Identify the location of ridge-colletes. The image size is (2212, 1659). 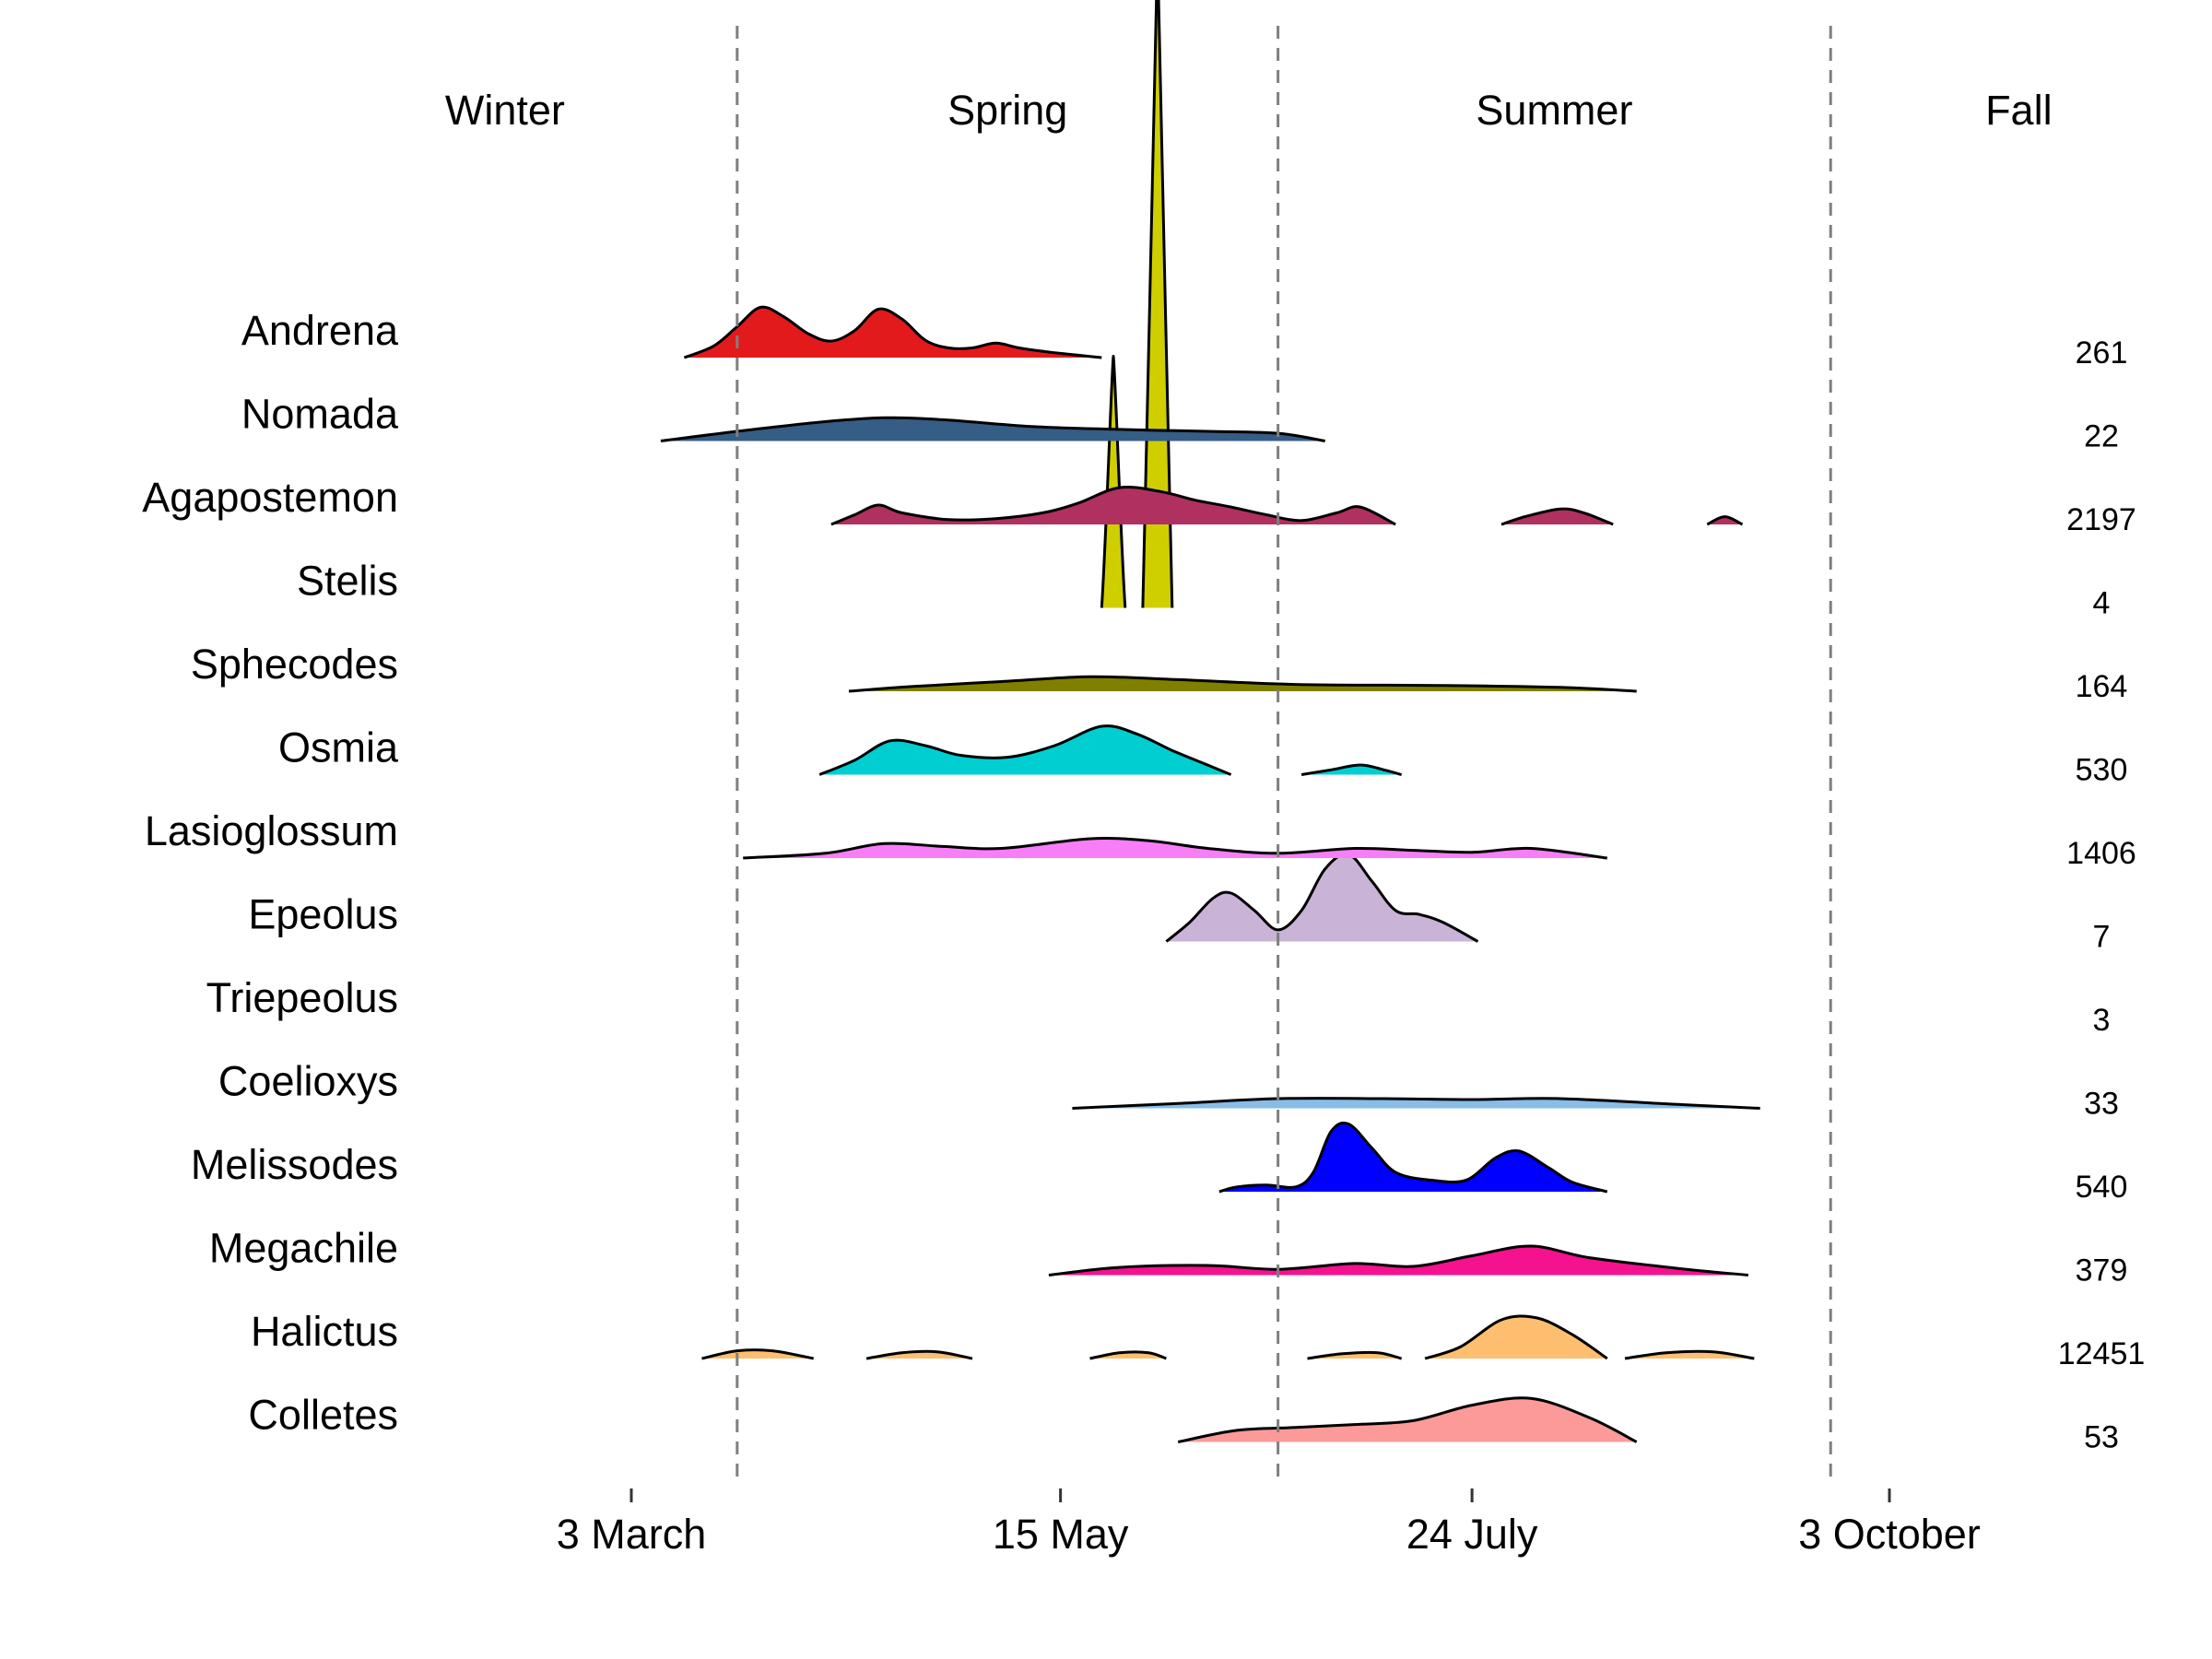
(1407, 1419).